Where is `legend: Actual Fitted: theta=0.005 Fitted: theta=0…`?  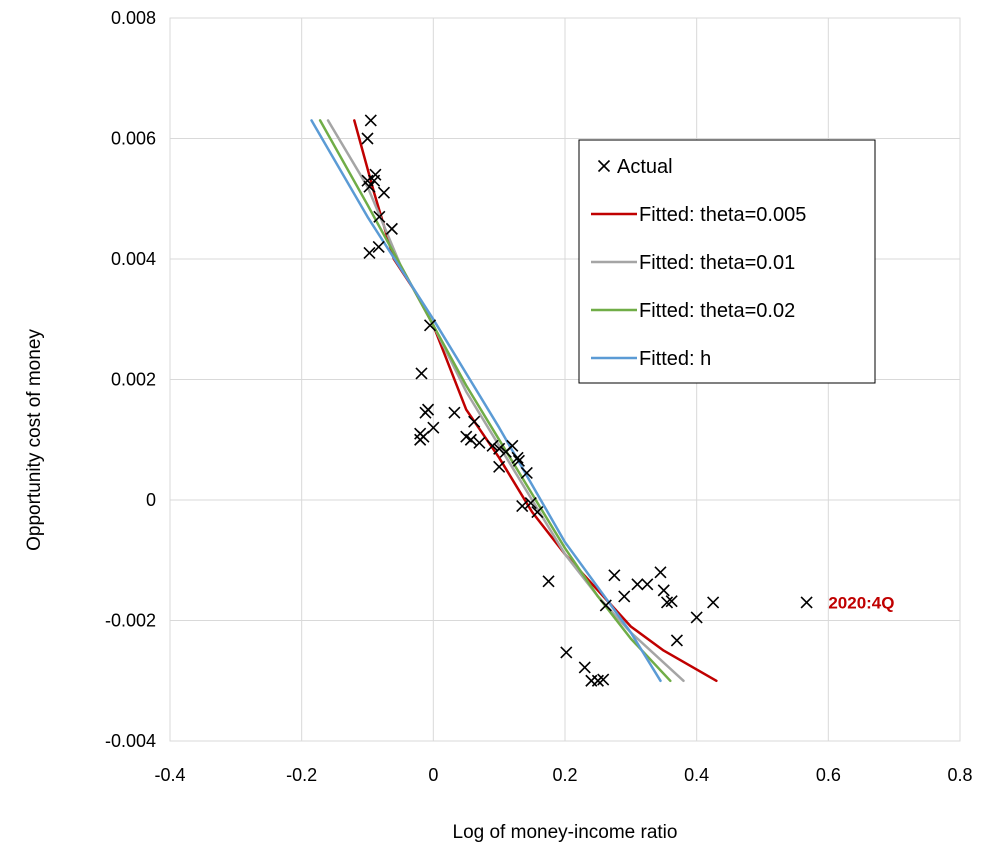
legend: Actual Fitted: theta=0.005 Fitted: theta=0… is located at coordinates (727, 261).